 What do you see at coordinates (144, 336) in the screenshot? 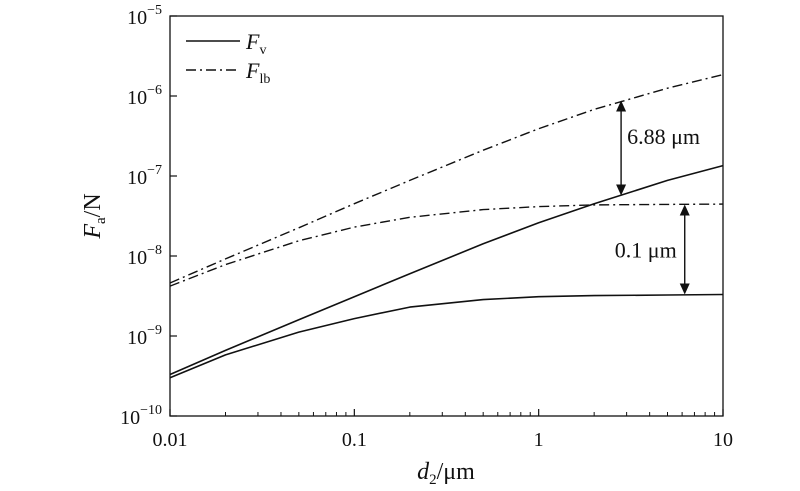
I see `y-tick-label: 10⁻⁹` at bounding box center [144, 336].